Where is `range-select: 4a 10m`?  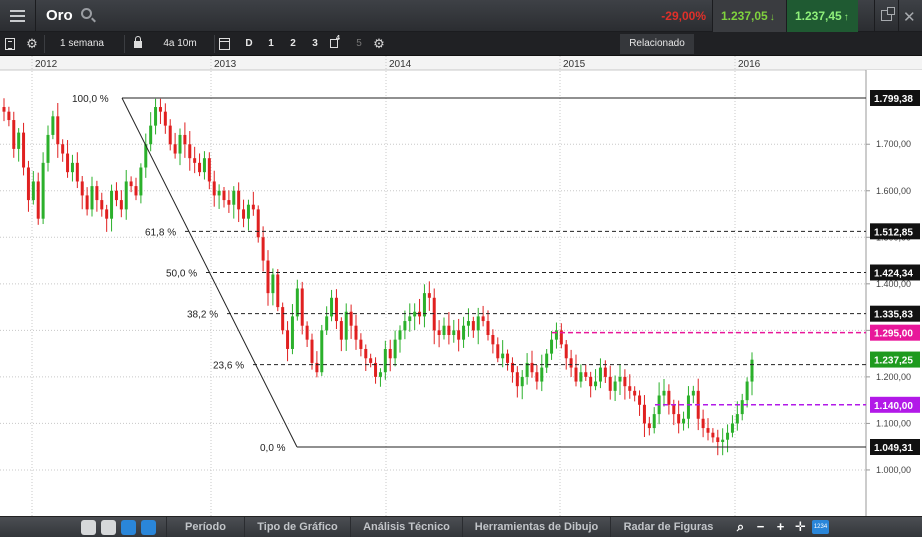 range-select: 4a 10m is located at coordinates (180, 43).